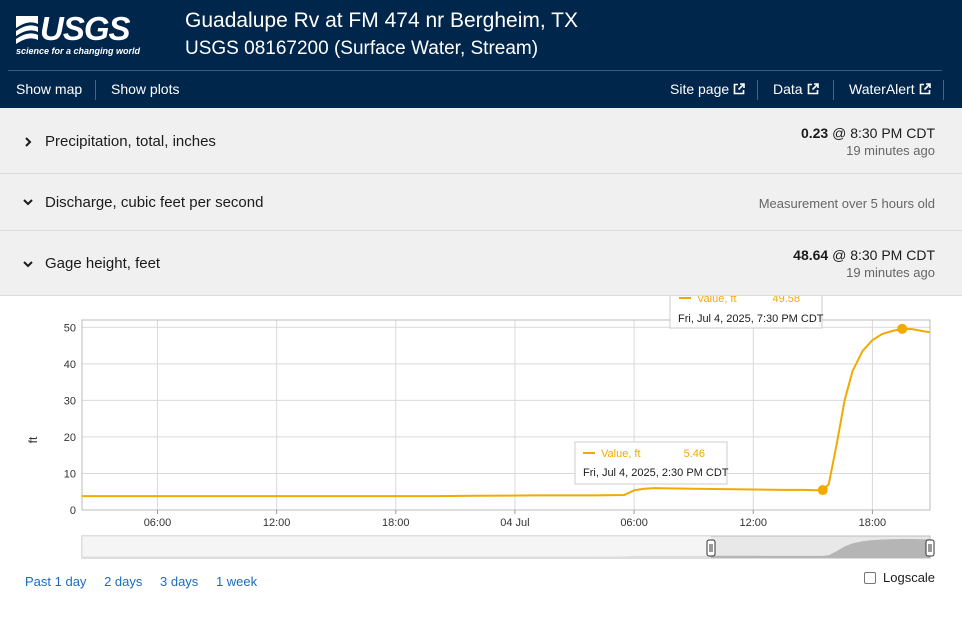  Describe the element at coordinates (882, 89) in the screenshot. I see `wateralert-label: WaterAlert` at that location.